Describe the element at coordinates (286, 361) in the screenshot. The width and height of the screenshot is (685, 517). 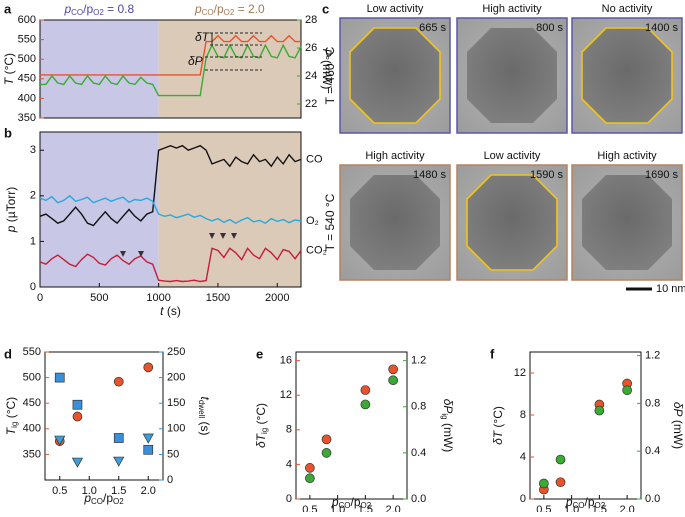
I see `y-tick-label: 16` at that location.